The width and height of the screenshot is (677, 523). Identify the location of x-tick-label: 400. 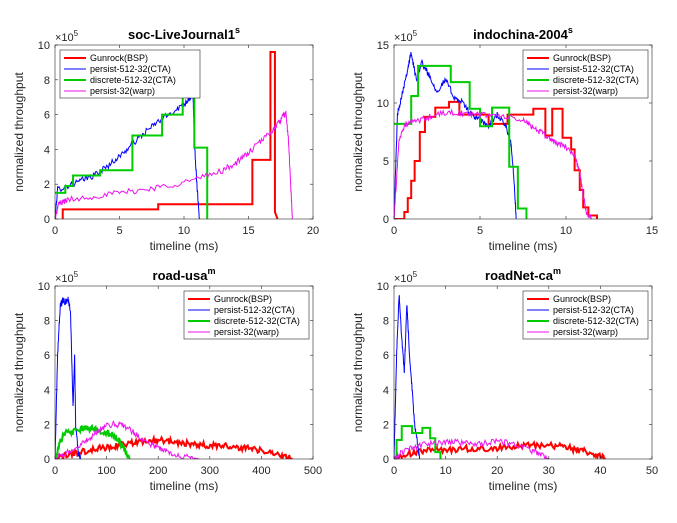
(261, 471).